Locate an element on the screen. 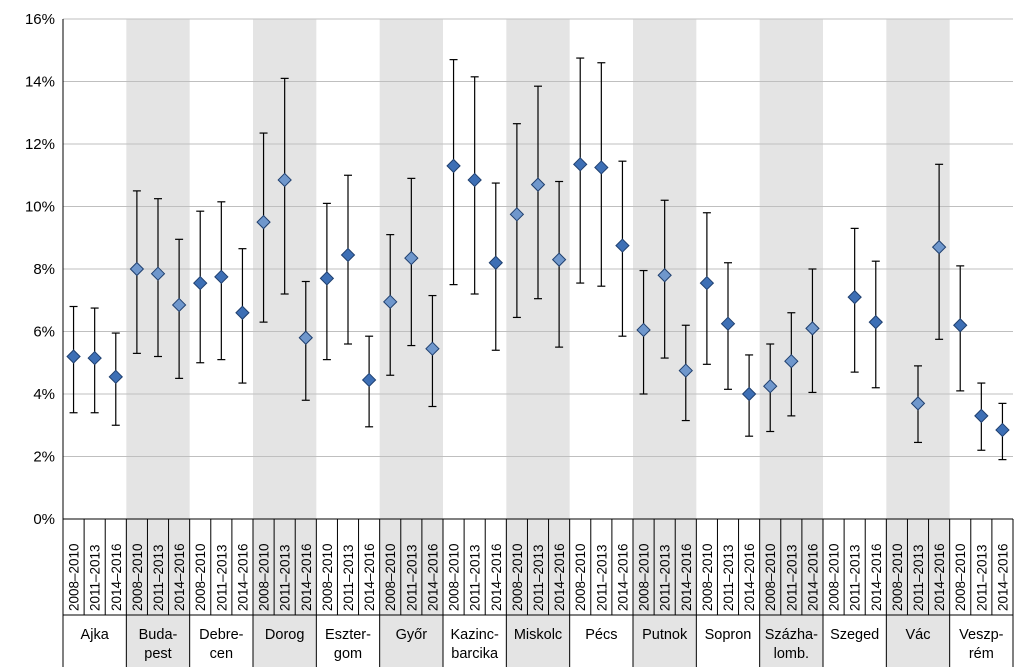 Image resolution: width=1023 pixels, height=669 pixels. y-tick-label: 6% is located at coordinates (44, 332).